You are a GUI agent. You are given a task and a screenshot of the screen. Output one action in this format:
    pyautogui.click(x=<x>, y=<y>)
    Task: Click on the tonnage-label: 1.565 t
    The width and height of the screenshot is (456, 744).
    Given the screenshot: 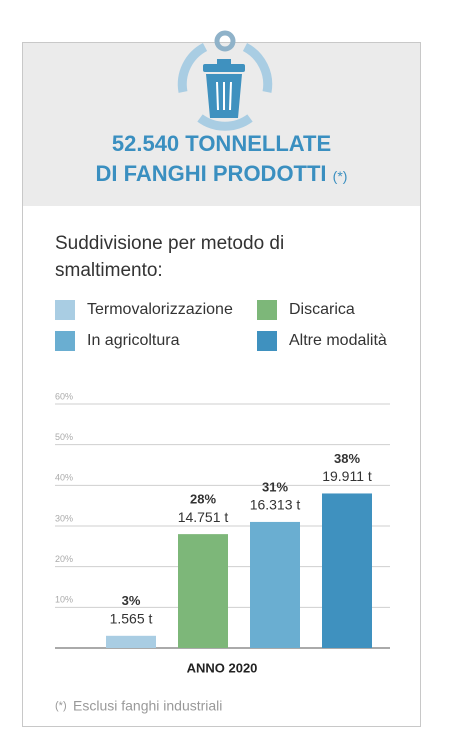 What is the action you would take?
    pyautogui.click(x=131, y=619)
    